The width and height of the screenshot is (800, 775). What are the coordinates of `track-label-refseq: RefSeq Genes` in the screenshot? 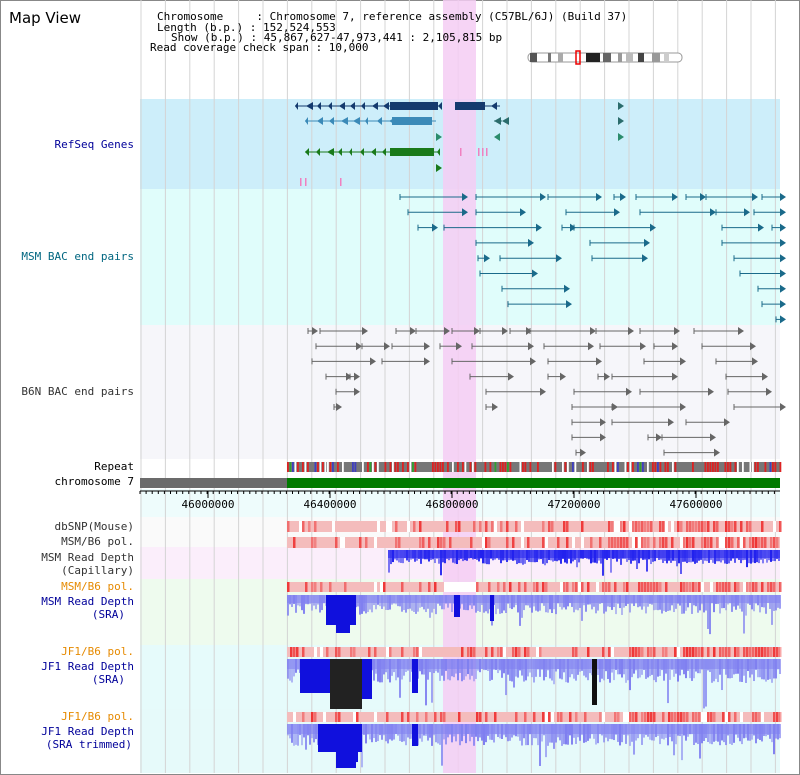 It's located at (94, 144).